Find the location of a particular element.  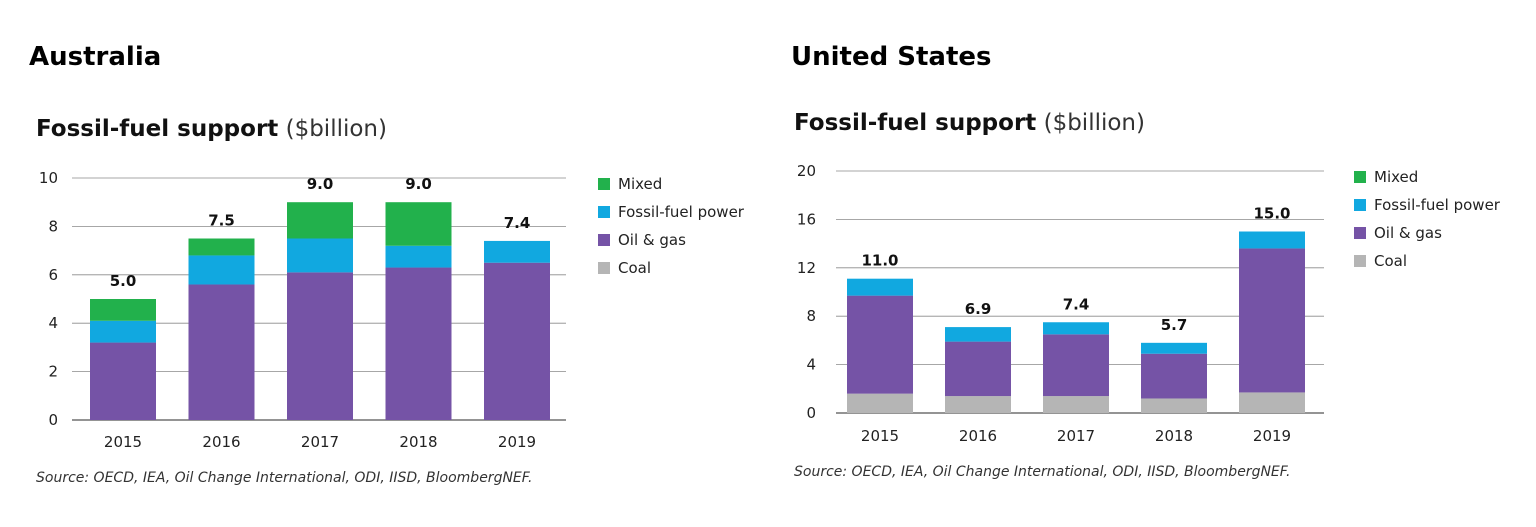

y-tick-label: 6 is located at coordinates (53, 275).